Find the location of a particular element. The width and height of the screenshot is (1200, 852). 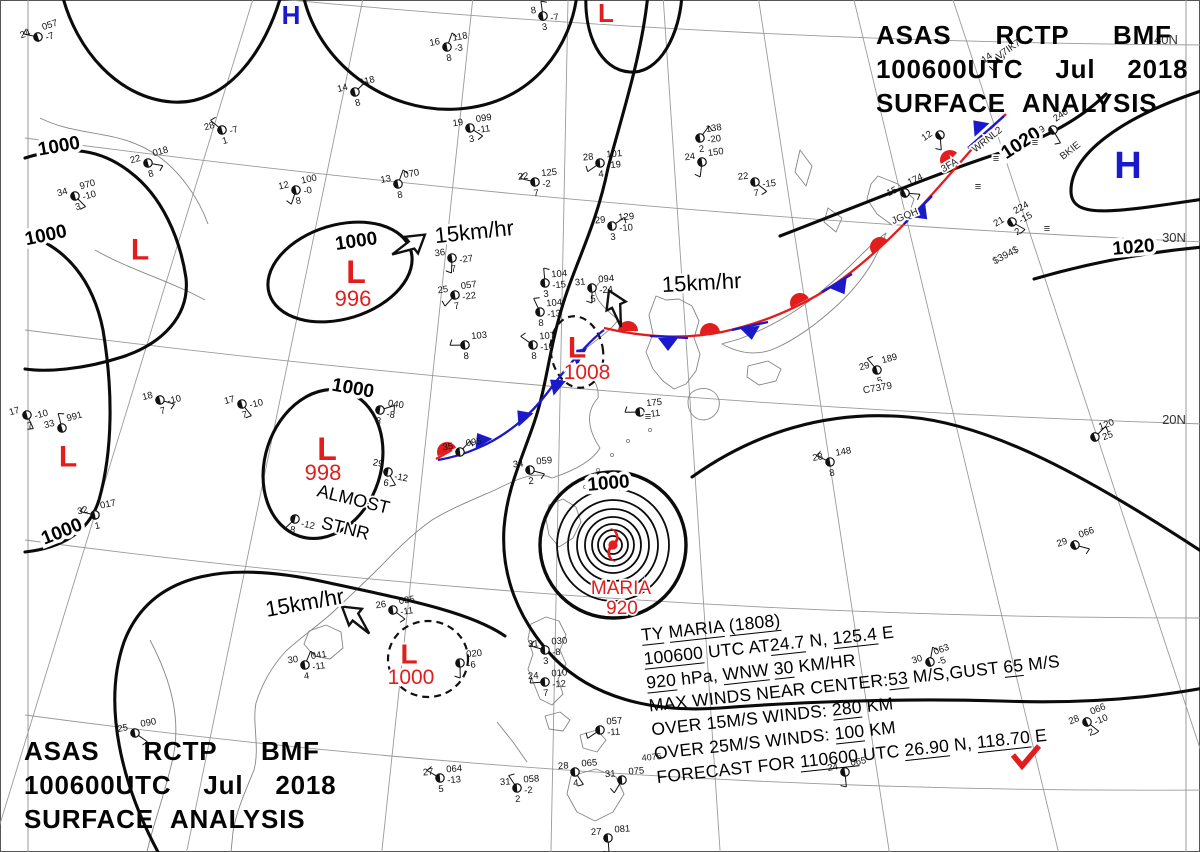

isobar-value-label: 1000 is located at coordinates (46, 235).